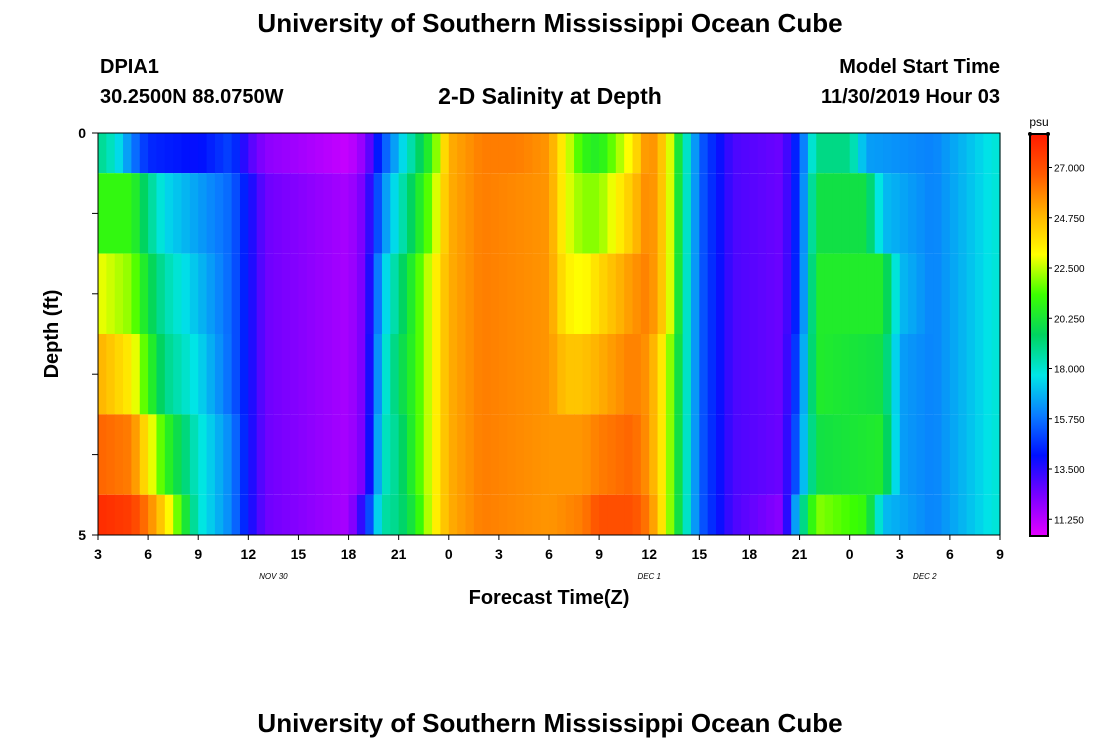  Describe the element at coordinates (273, 576) in the screenshot. I see `day-label: NOV 30` at that location.